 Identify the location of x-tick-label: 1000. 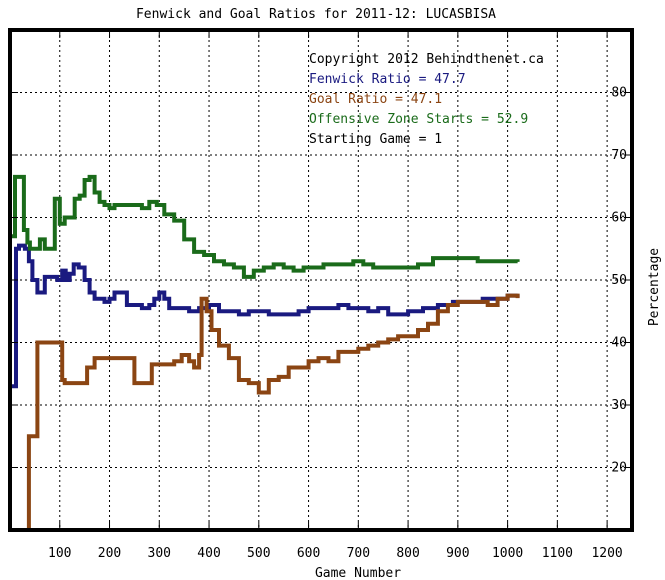
(507, 553).